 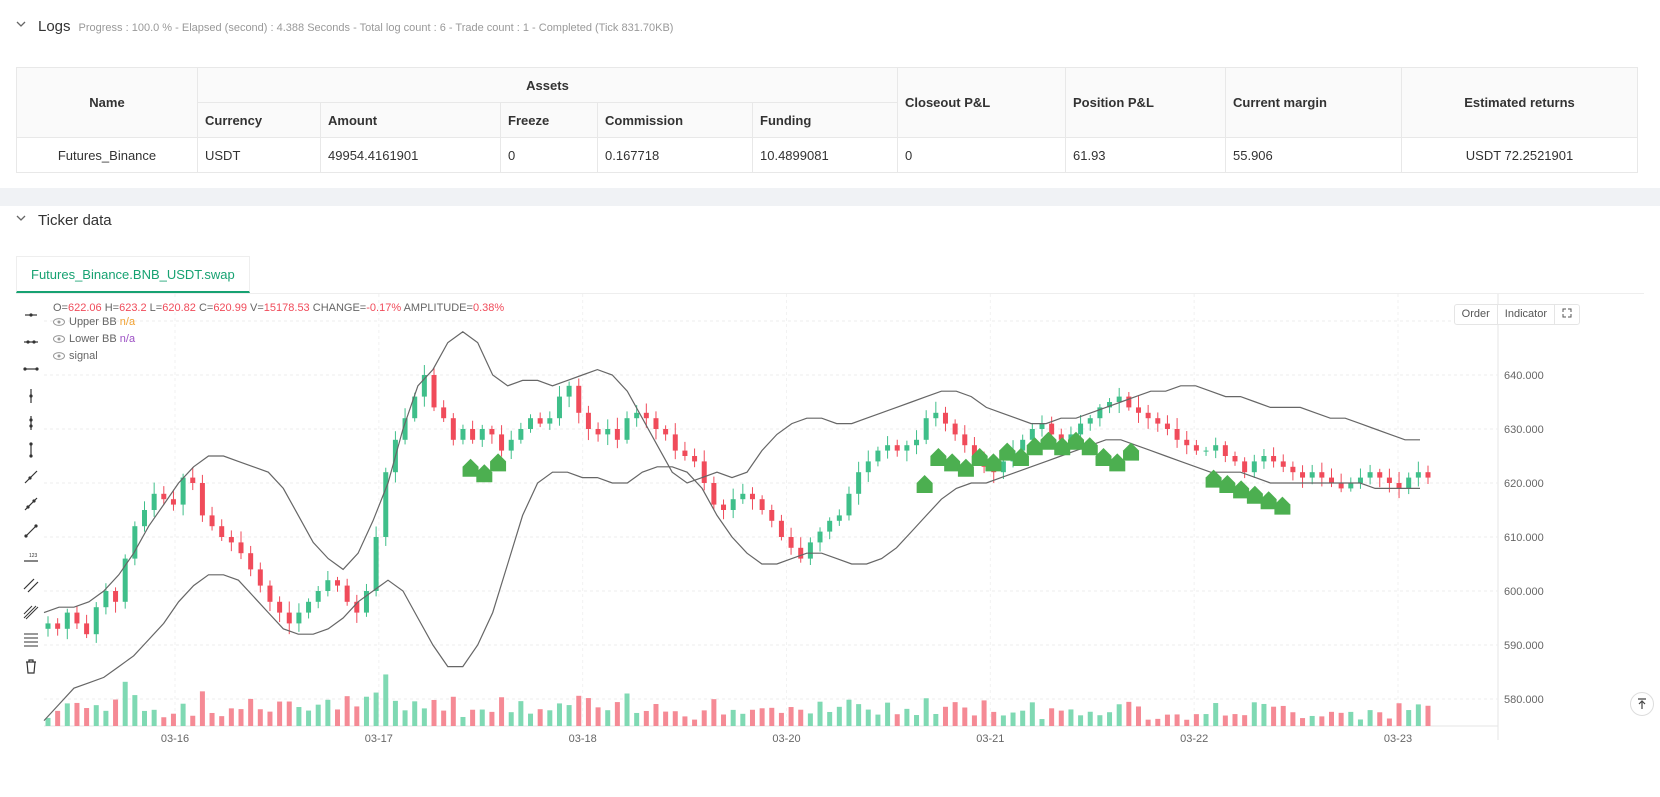 What do you see at coordinates (1642, 704) in the screenshot?
I see `scroll-top-button` at bounding box center [1642, 704].